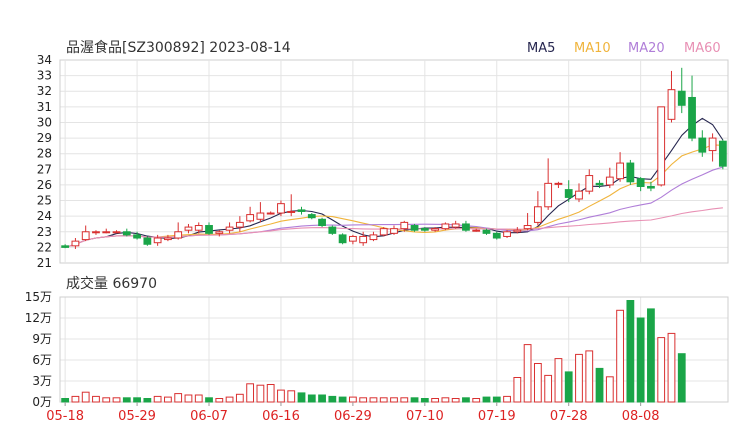 The width and height of the screenshot is (740, 440). I want to click on x-tick-label: 06-16, so click(281, 416).